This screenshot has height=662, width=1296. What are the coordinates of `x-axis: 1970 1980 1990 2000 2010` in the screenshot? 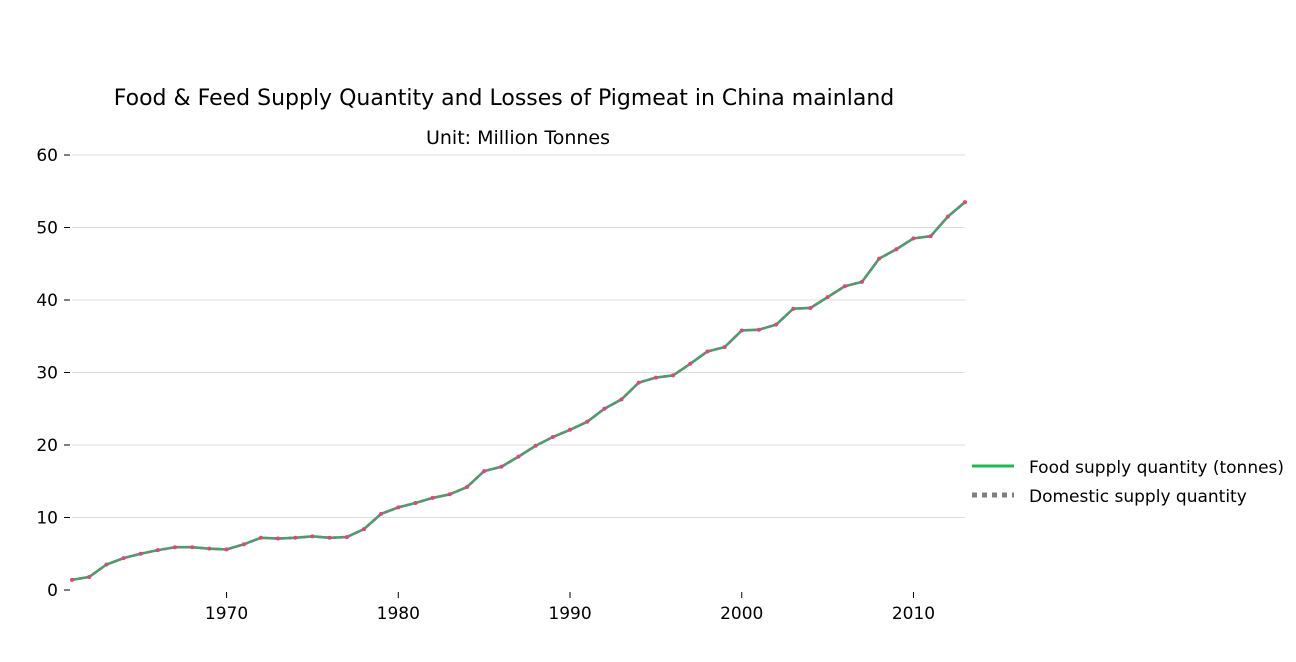 It's located at (570, 608).